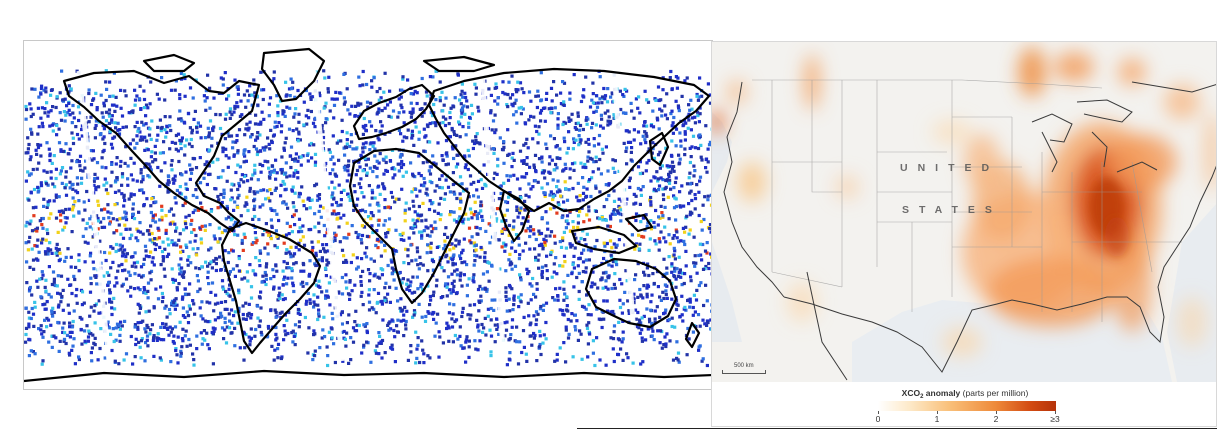 The width and height of the screenshot is (1227, 432). Describe the element at coordinates (911, 393) in the screenshot. I see `legend-title-xco: XCO` at that location.